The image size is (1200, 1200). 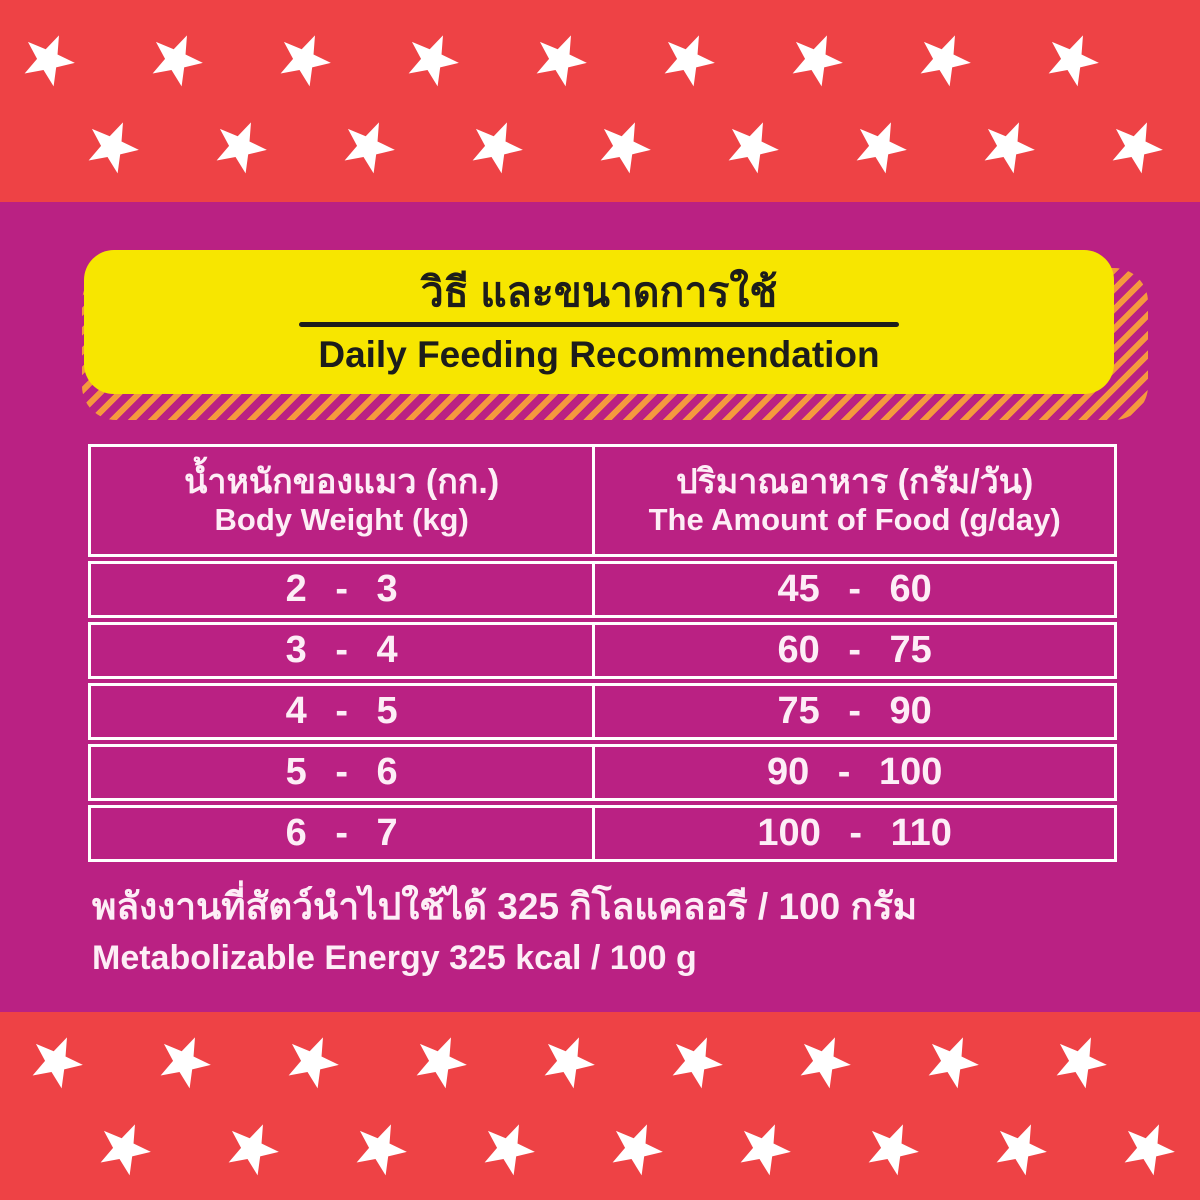 I want to click on star-group-top, so click(x=592, y=106).